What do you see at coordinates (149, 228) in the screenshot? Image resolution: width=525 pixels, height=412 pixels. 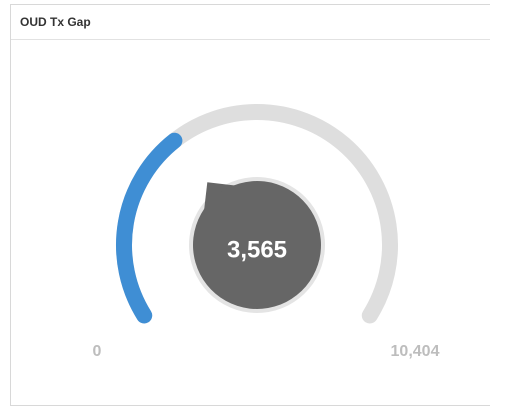 I see `gauge-value-arc` at bounding box center [149, 228].